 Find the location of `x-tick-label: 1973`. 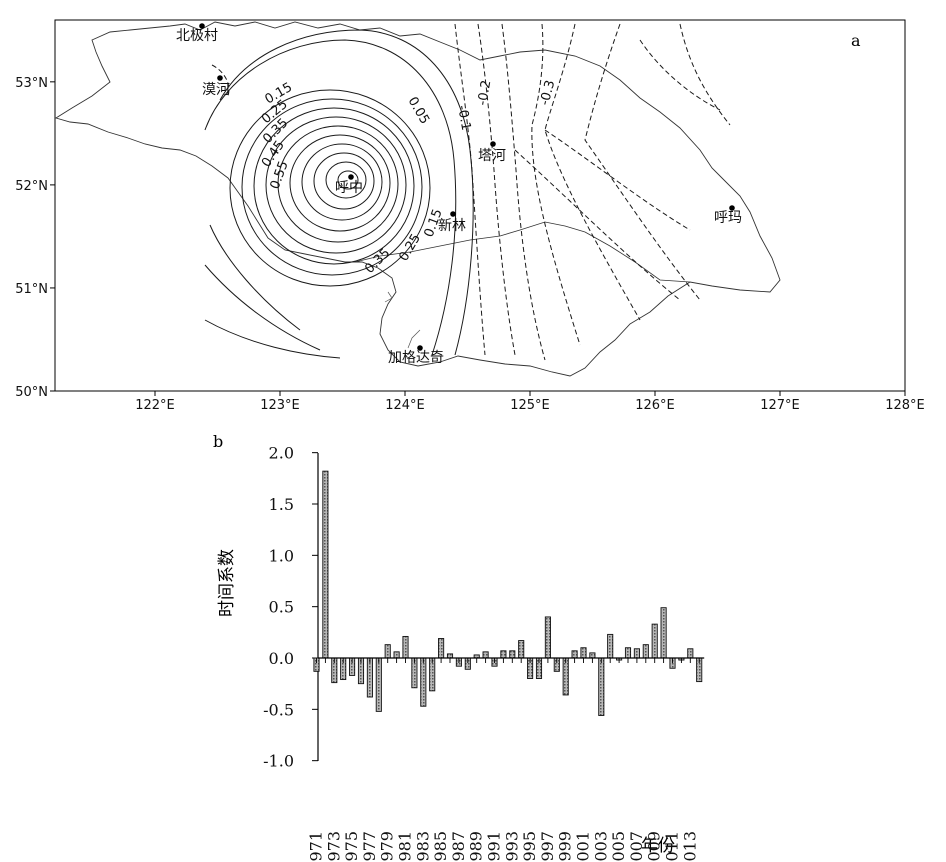

x-tick-label: 1973 is located at coordinates (333, 846).